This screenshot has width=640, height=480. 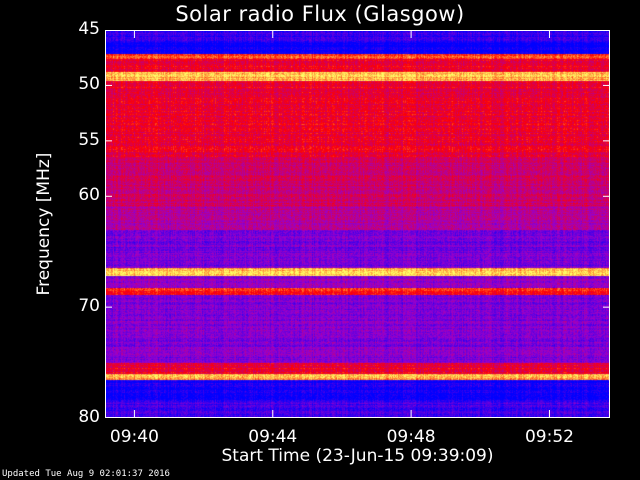 I want to click on y-axis-label: Frequency [MHz], so click(x=44, y=224).